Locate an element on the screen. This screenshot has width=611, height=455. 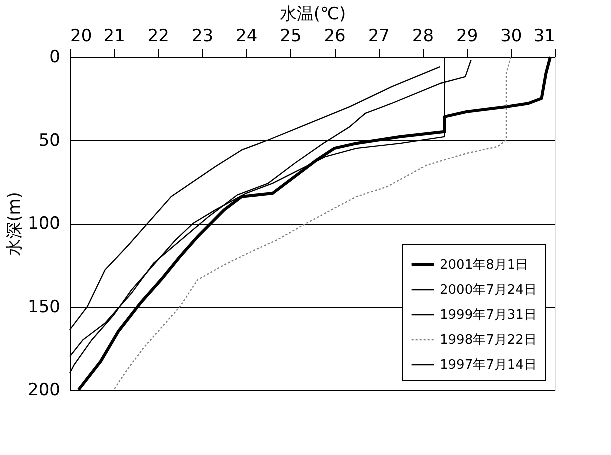
x-tick-label: 20 is located at coordinates (81, 36).